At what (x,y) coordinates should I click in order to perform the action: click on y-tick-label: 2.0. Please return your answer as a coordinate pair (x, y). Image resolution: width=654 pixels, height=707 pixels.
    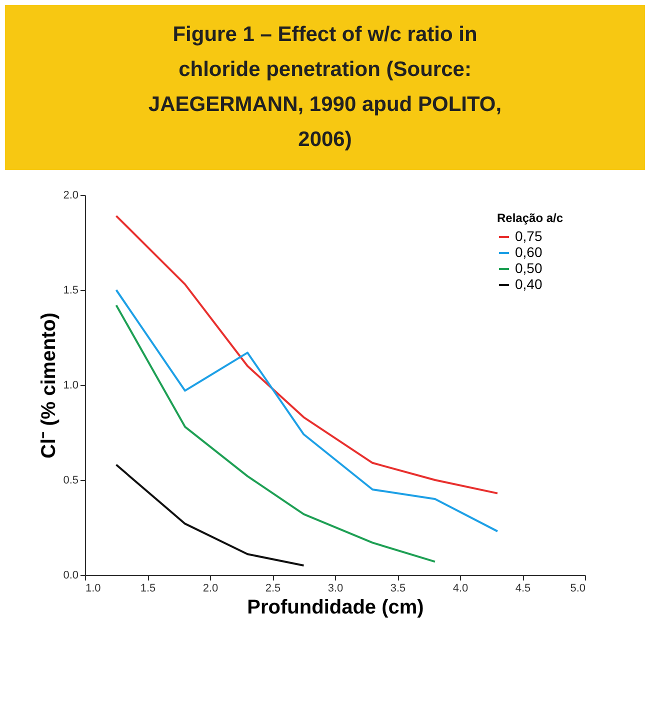
    Looking at the image, I should click on (70, 196).